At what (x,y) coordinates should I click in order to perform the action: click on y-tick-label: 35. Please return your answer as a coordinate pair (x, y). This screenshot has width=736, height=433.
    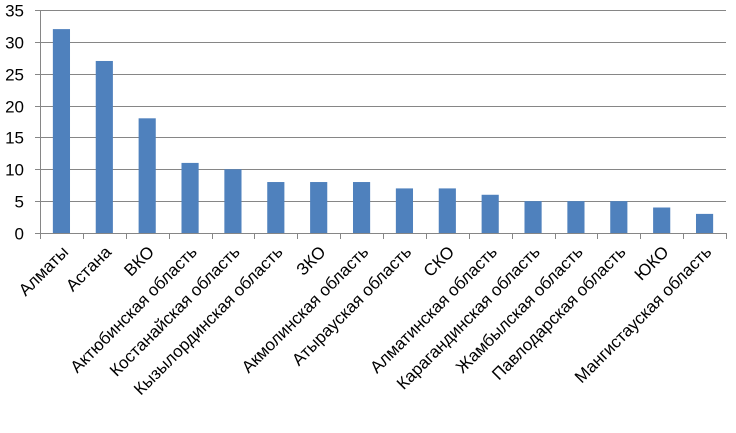
    Looking at the image, I should click on (14, 11).